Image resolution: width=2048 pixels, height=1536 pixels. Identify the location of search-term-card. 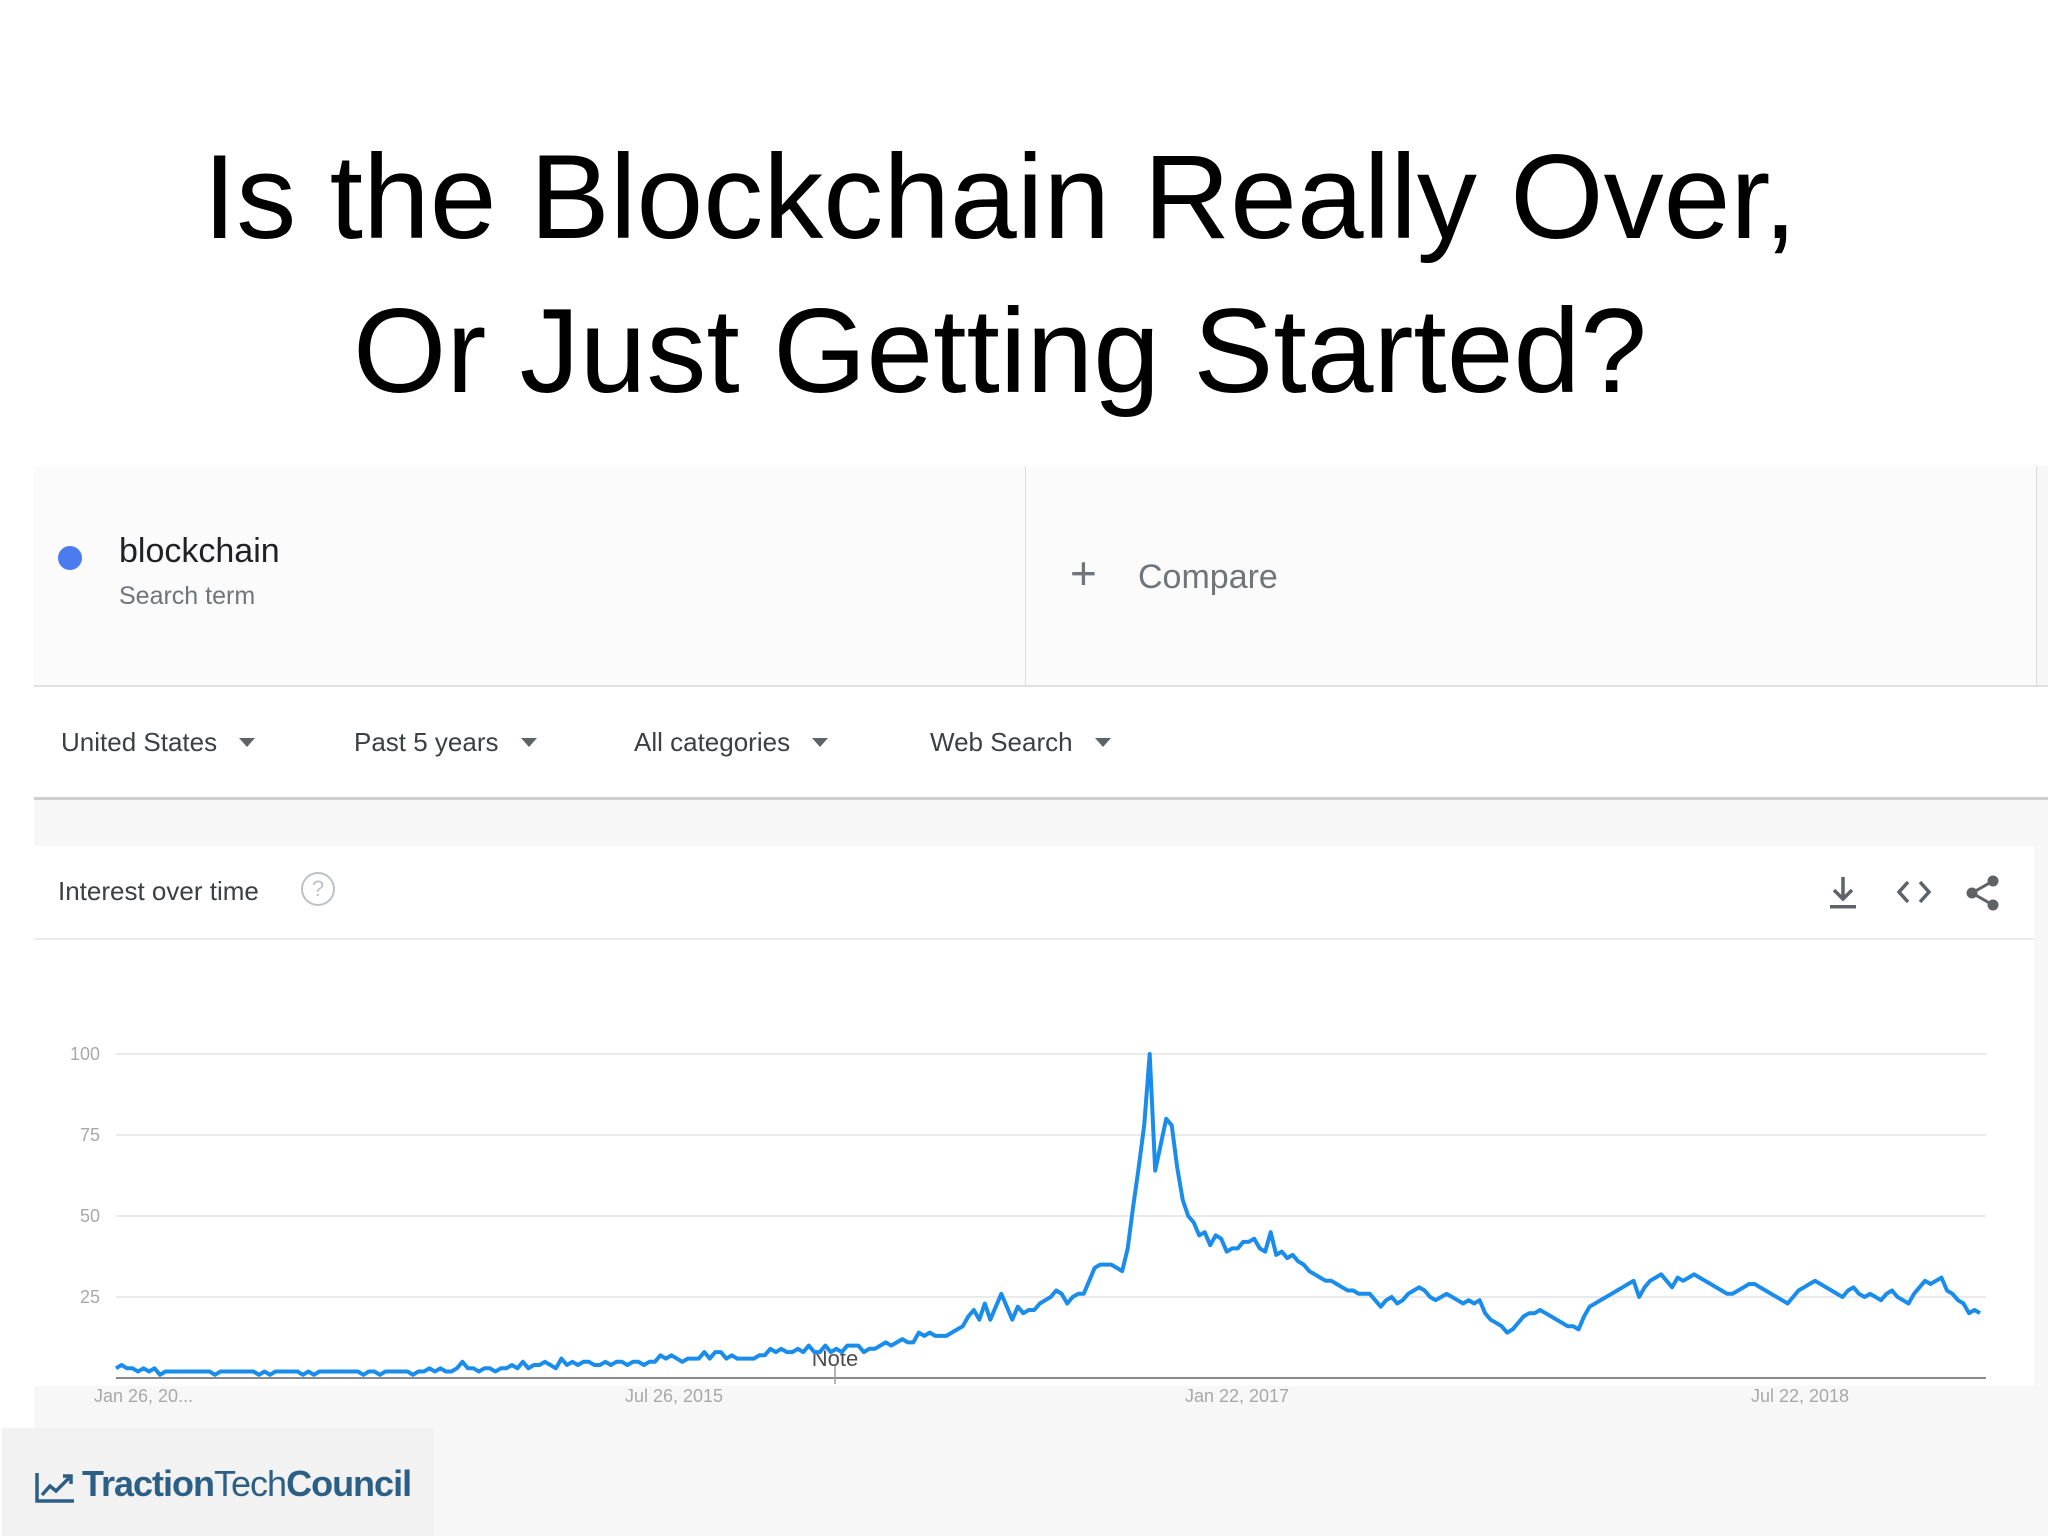
(529, 576).